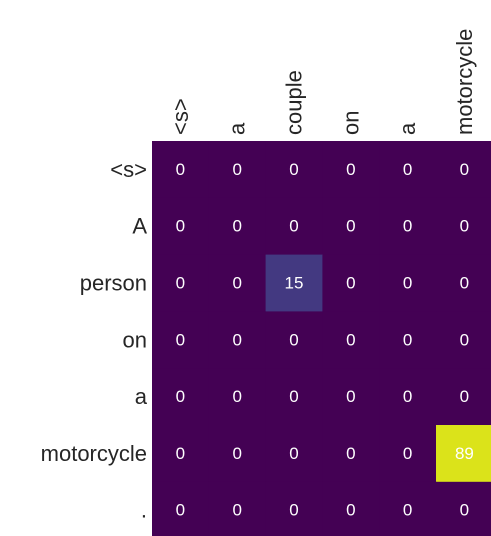 Image resolution: width=491 pixels, height=536 pixels. I want to click on cell-value-label-r5-c2: 0, so click(293, 453).